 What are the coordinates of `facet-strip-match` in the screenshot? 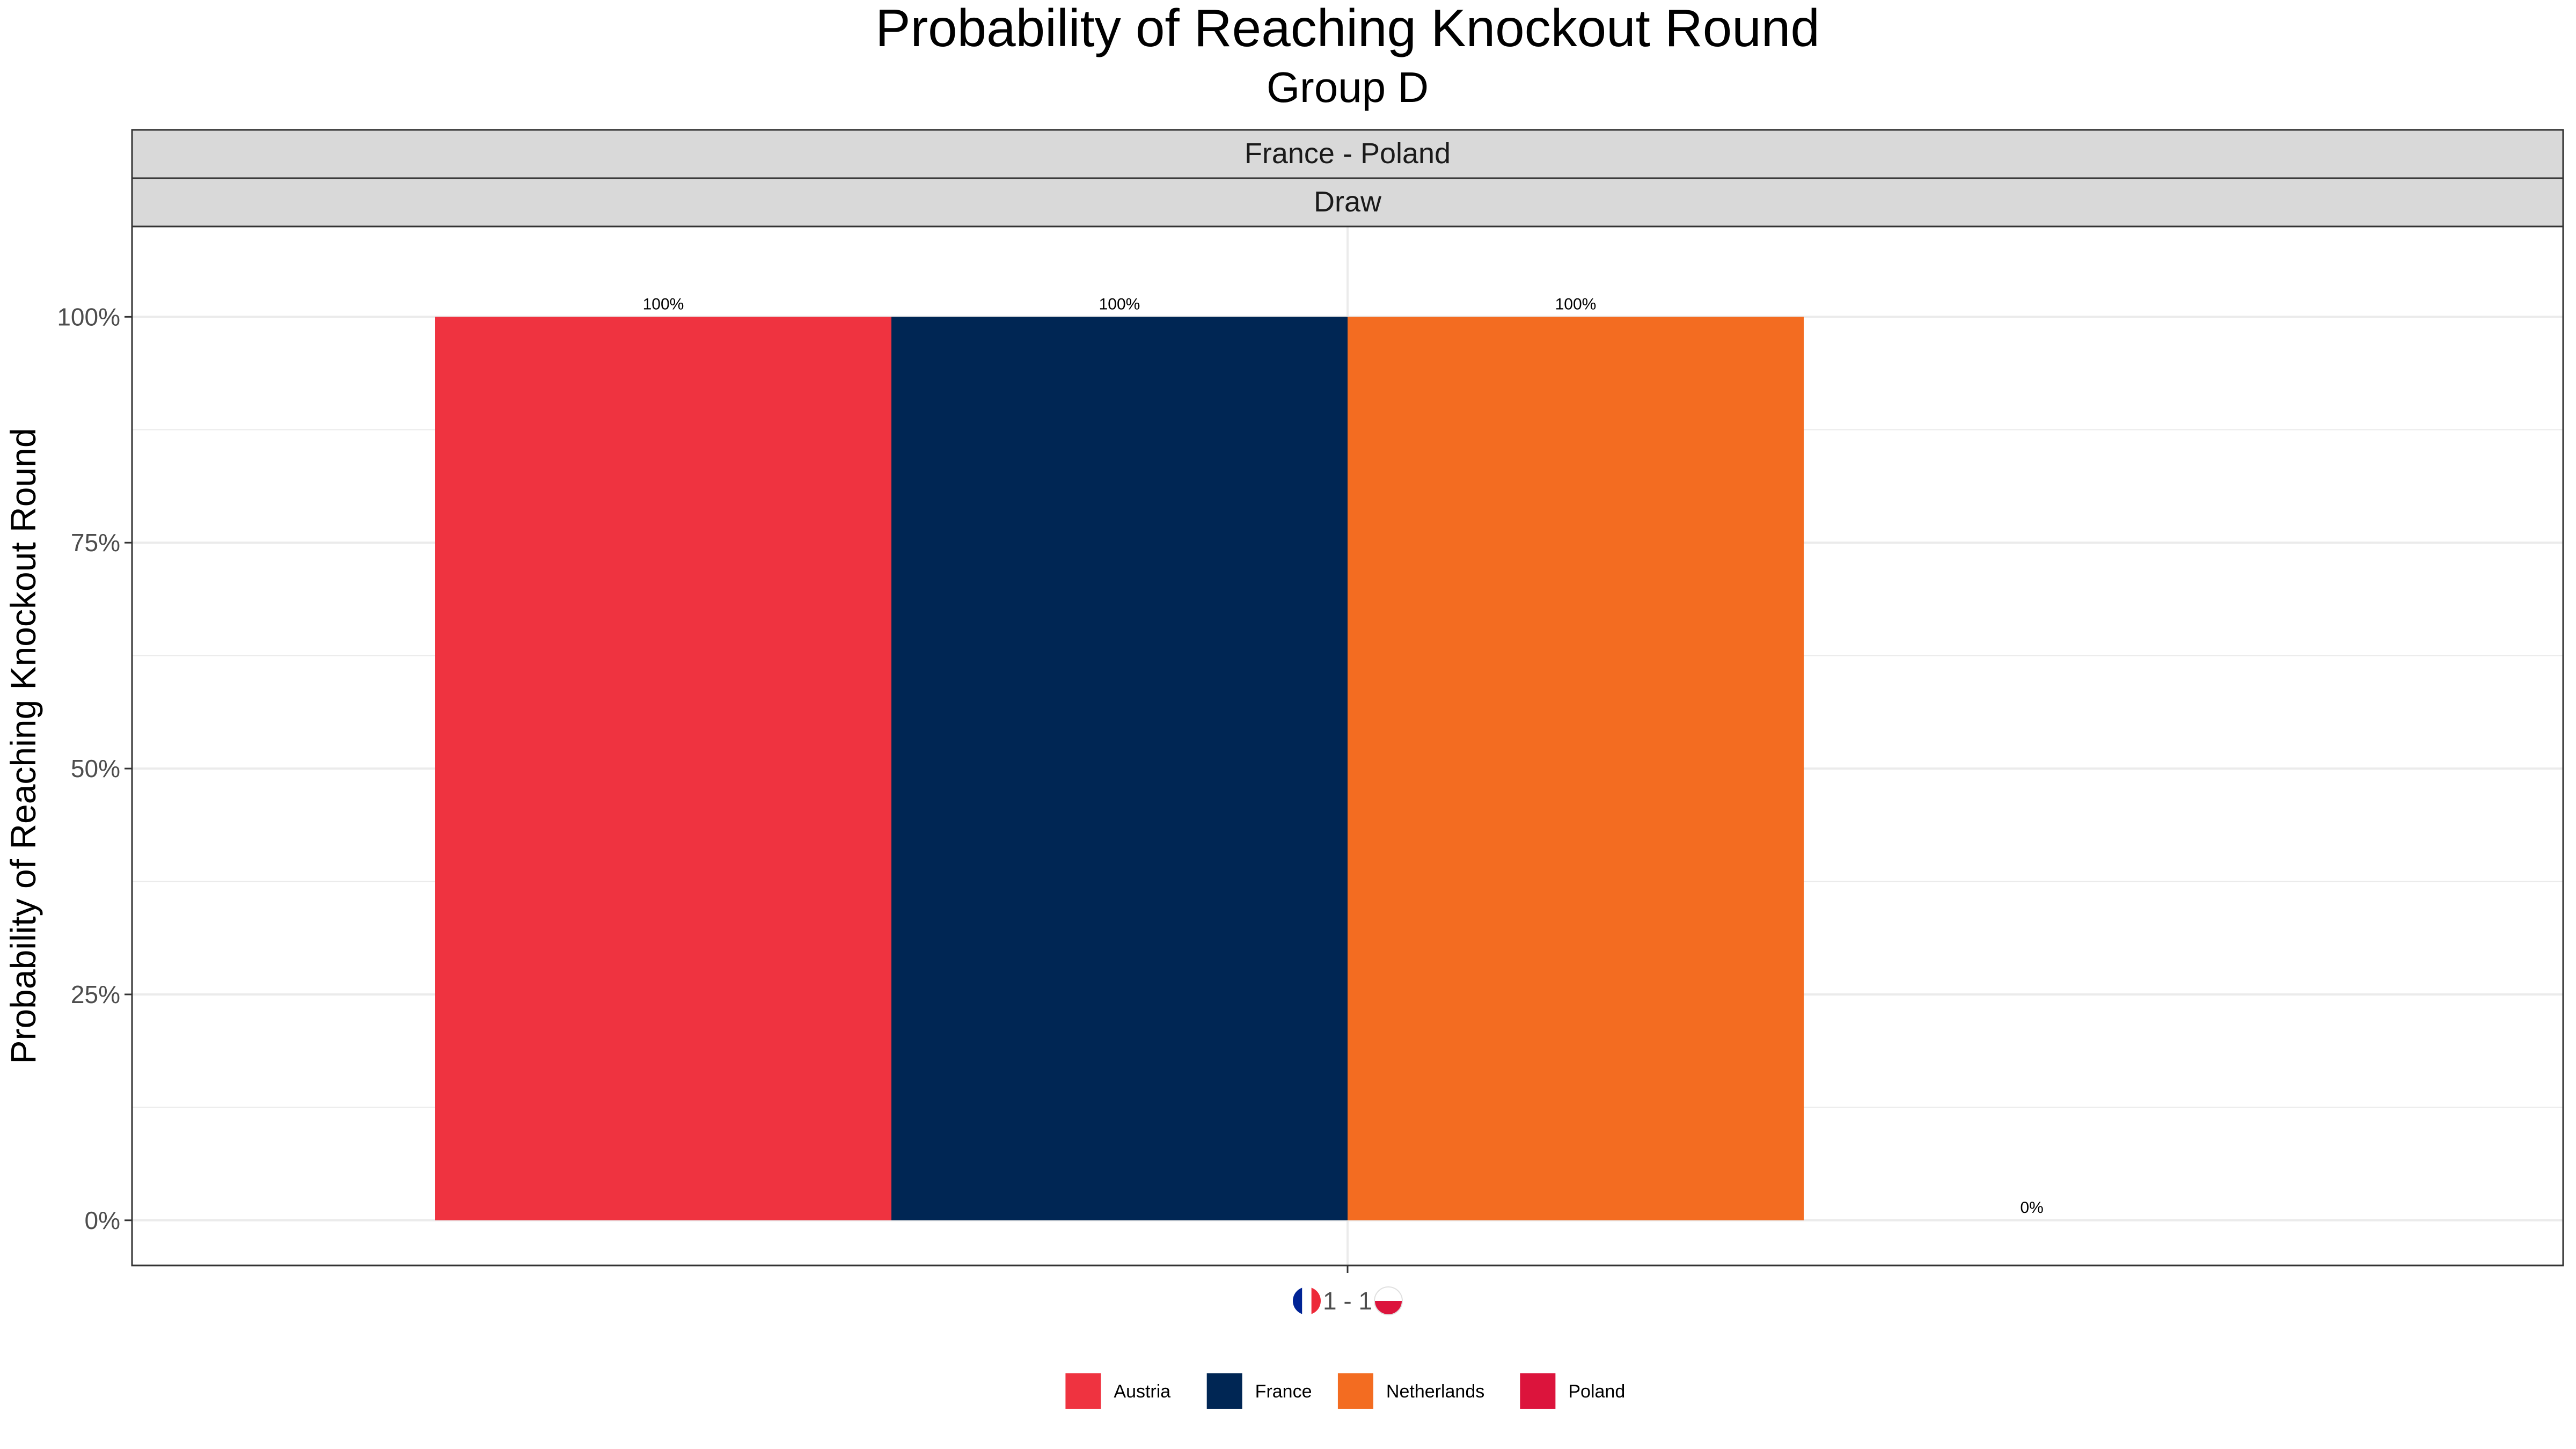 It's located at (1347, 154).